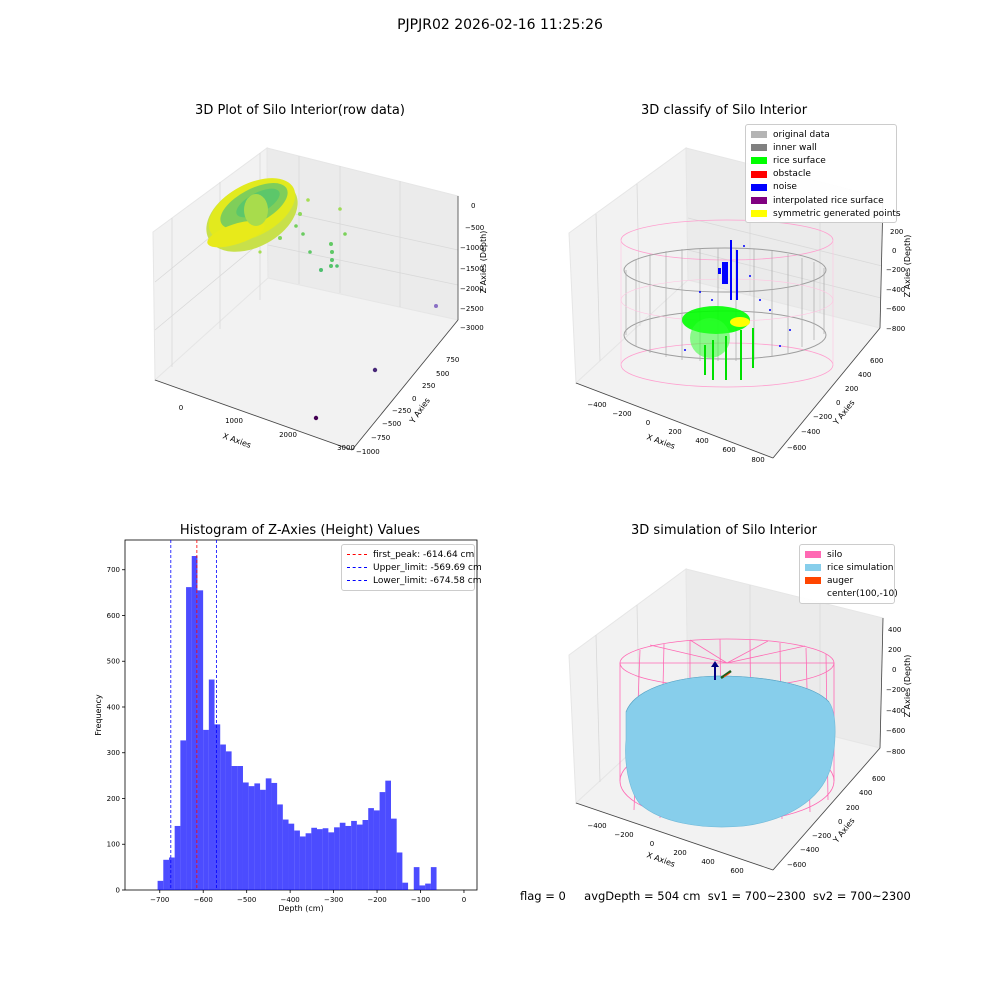  Describe the element at coordinates (288, 435) in the screenshot. I see `panel1-x-tick-2: 2000` at that location.